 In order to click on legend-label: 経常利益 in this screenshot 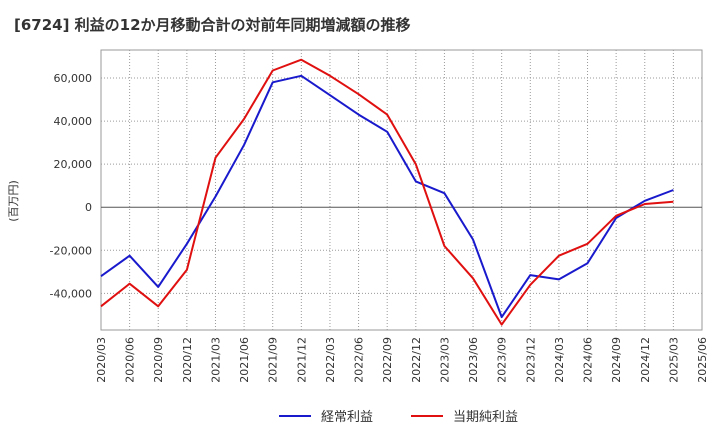, I will do `click(347, 417)`.